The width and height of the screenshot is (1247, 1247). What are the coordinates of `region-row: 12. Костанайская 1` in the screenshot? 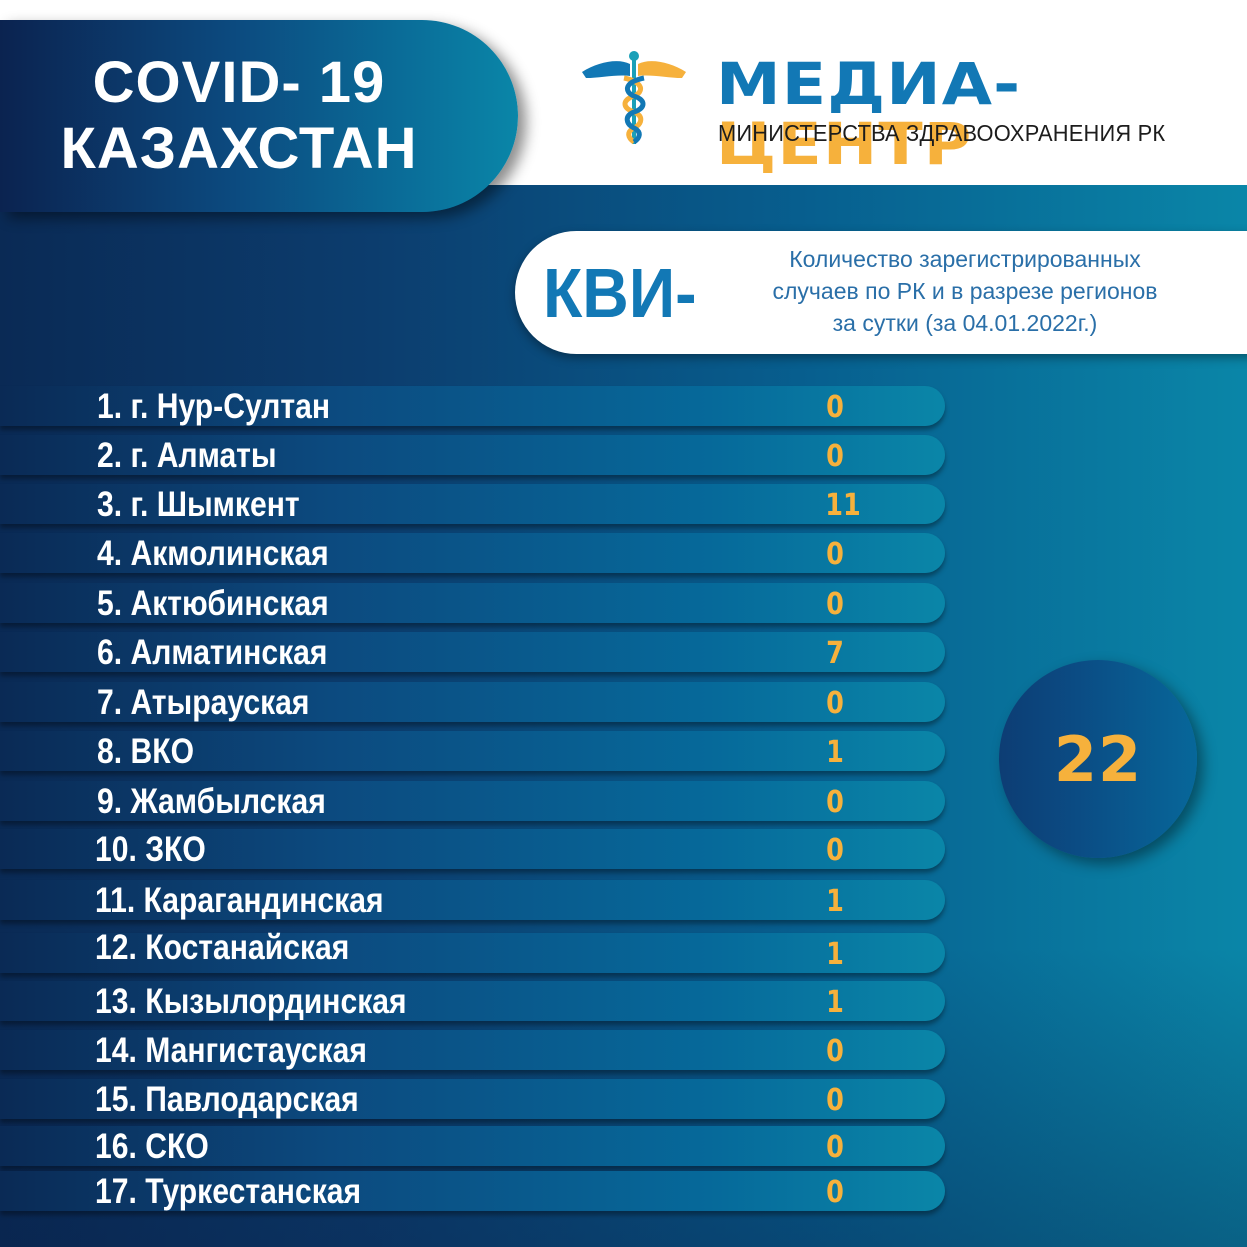 It's located at (472, 950).